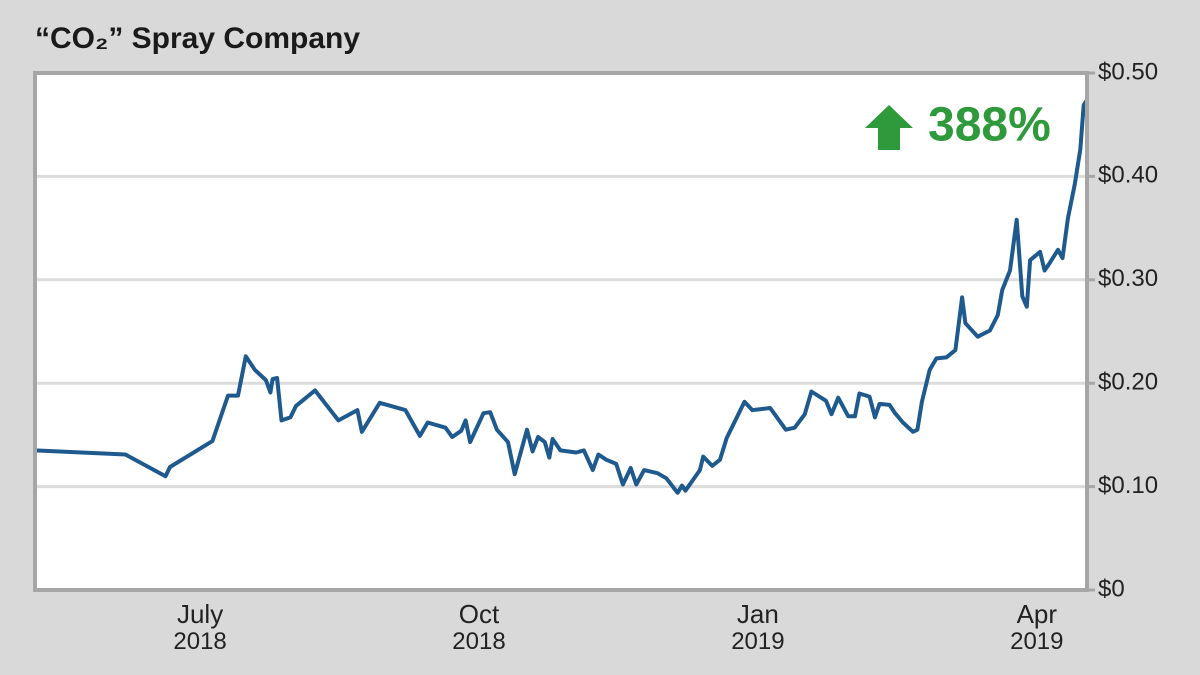  Describe the element at coordinates (758, 627) in the screenshot. I see `x-tick-label: Jan 2019` at that location.